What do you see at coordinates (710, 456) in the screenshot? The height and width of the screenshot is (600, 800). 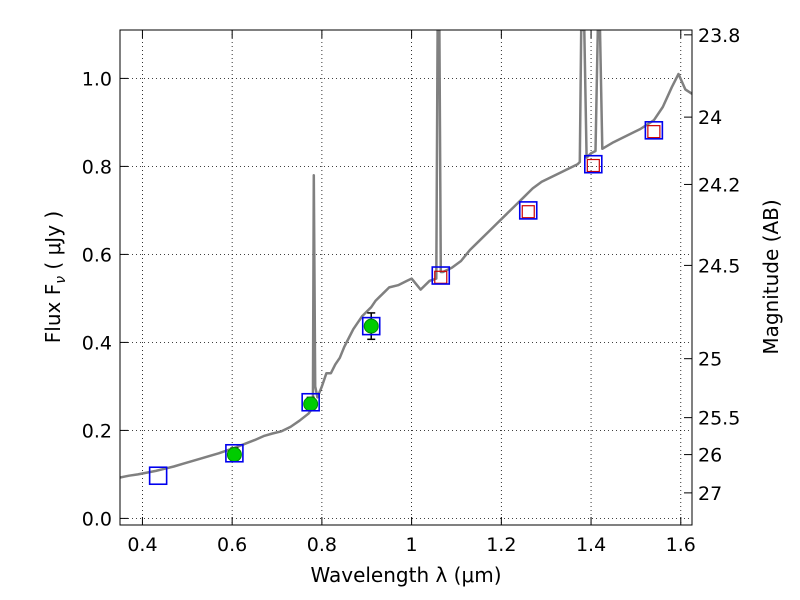 I see `mag-tick-label: 26` at bounding box center [710, 456].